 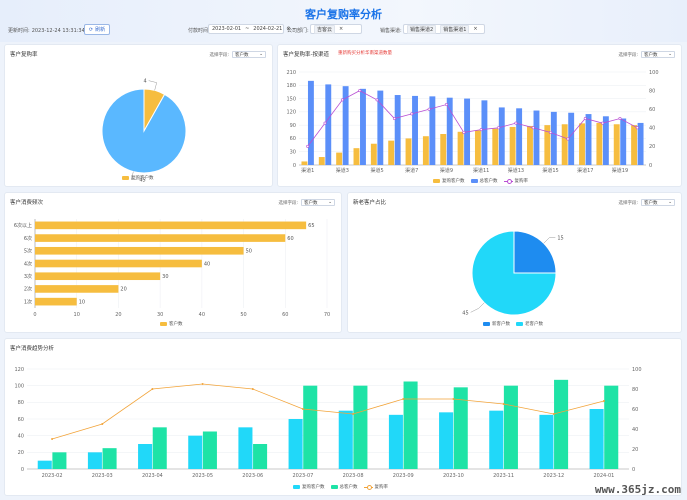 I want to click on chevron-down-icon: ⌄, so click(x=261, y=54).